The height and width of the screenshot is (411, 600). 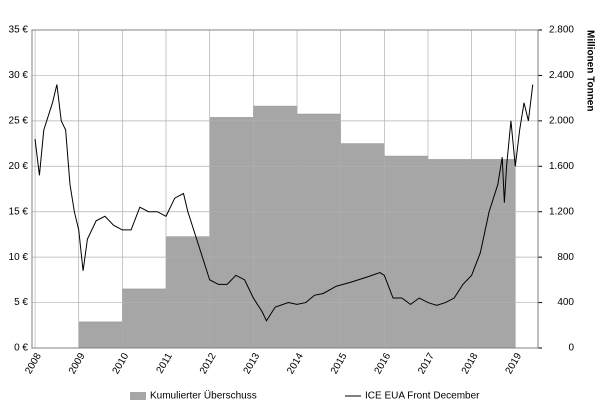 What do you see at coordinates (561, 120) in the screenshot?
I see `y2-tick-label: 2.000` at bounding box center [561, 120].